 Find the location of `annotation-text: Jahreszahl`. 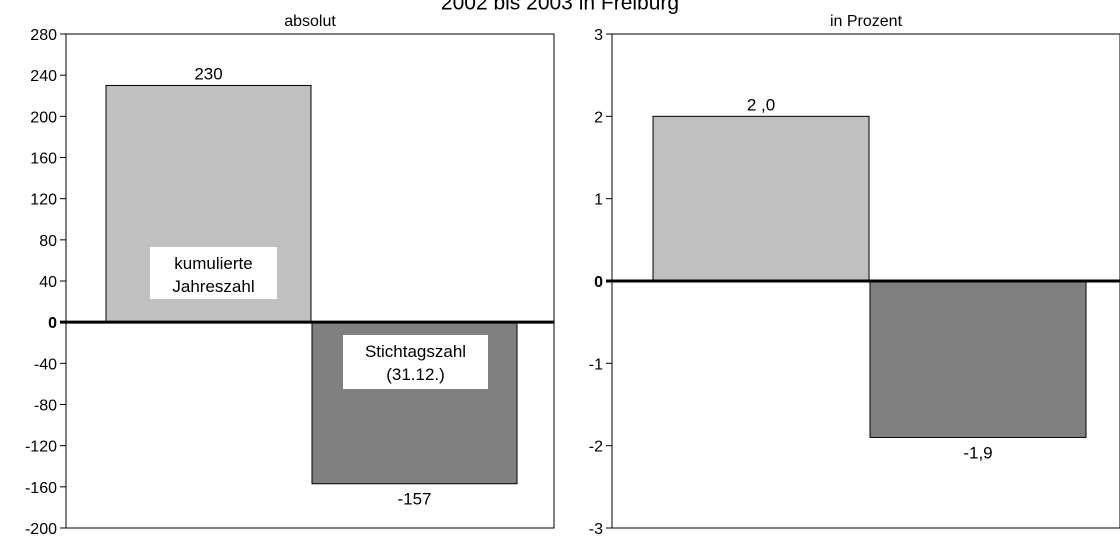

annotation-text: Jahreszahl is located at coordinates (213, 286).